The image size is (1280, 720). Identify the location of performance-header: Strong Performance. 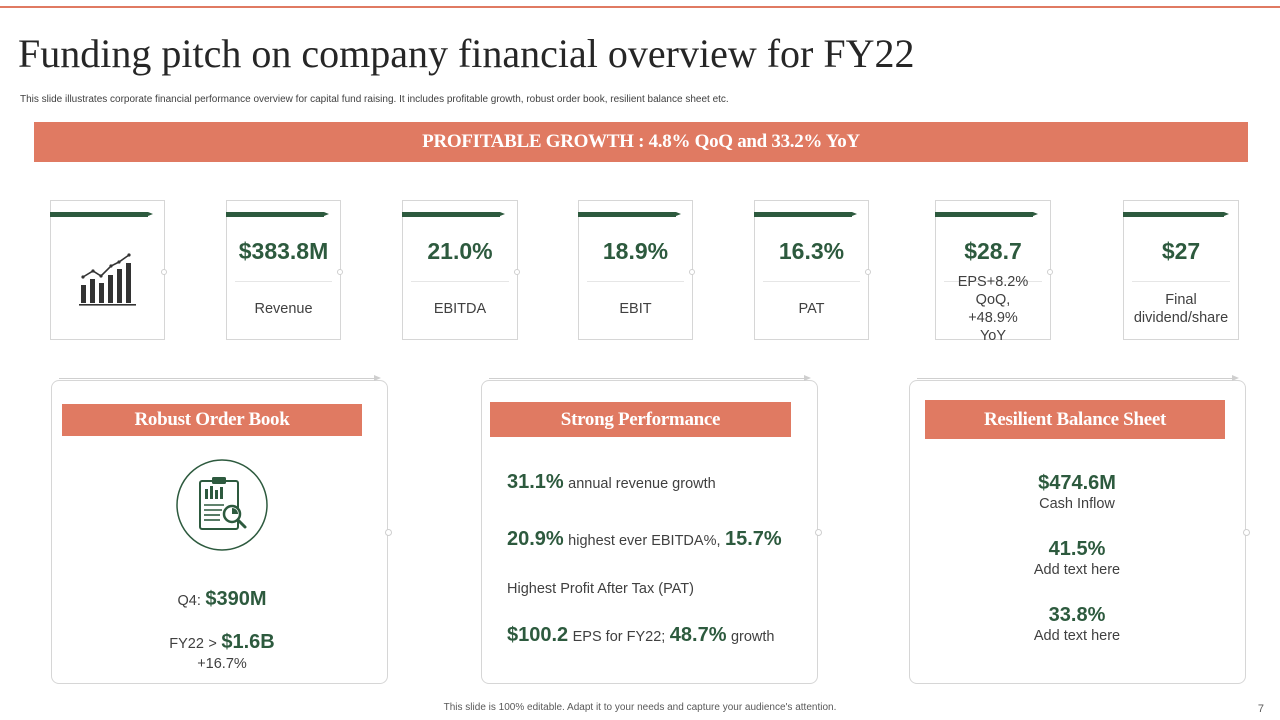
(640, 419).